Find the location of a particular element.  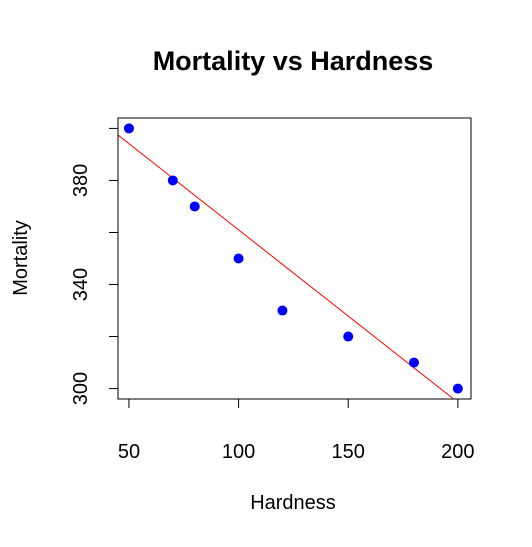

y-axis: 300 340 380 is located at coordinates (94, 266).